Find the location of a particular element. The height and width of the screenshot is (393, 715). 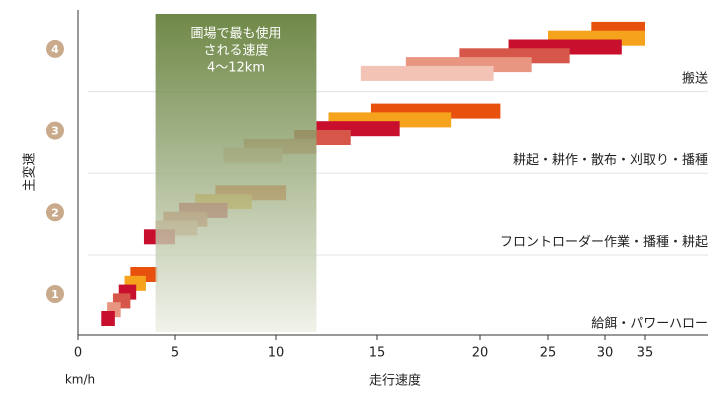

work-label: フロントローダー作業・播種・耕起 is located at coordinates (604, 242).